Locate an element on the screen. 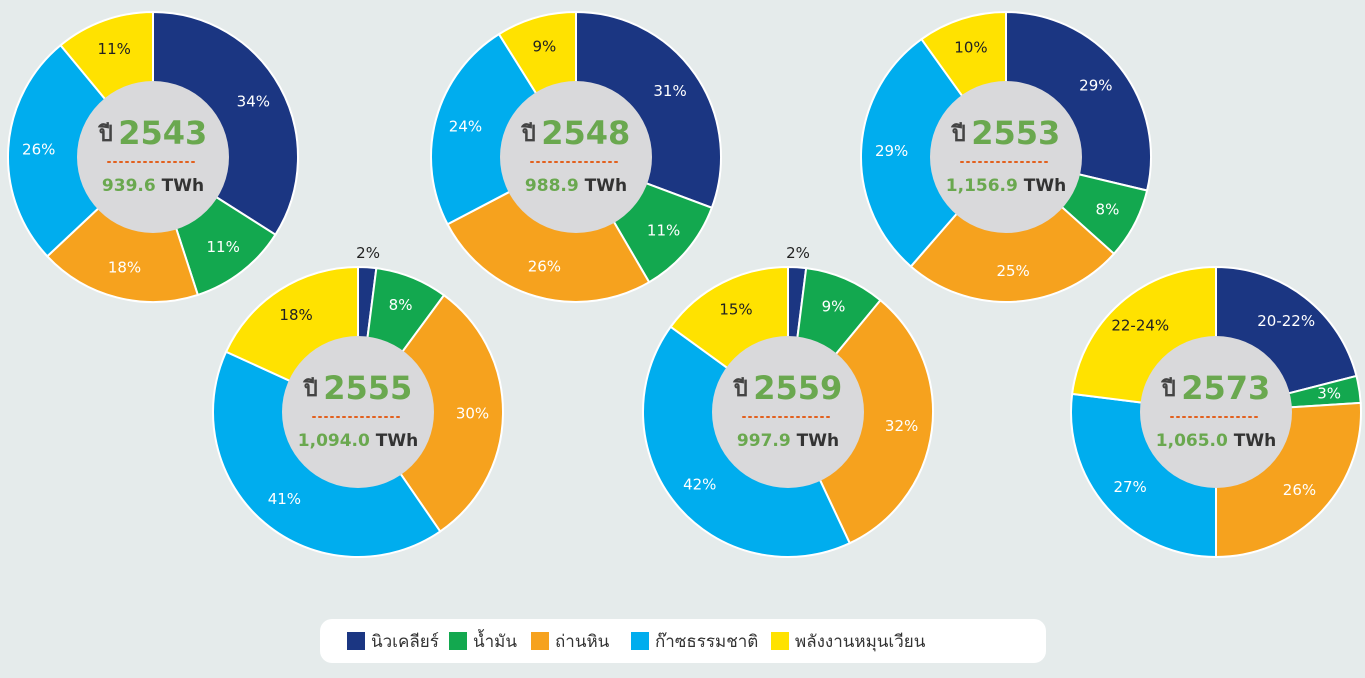 The height and width of the screenshot is (678, 1365). year-label: ปี 2548 is located at coordinates (576, 133).